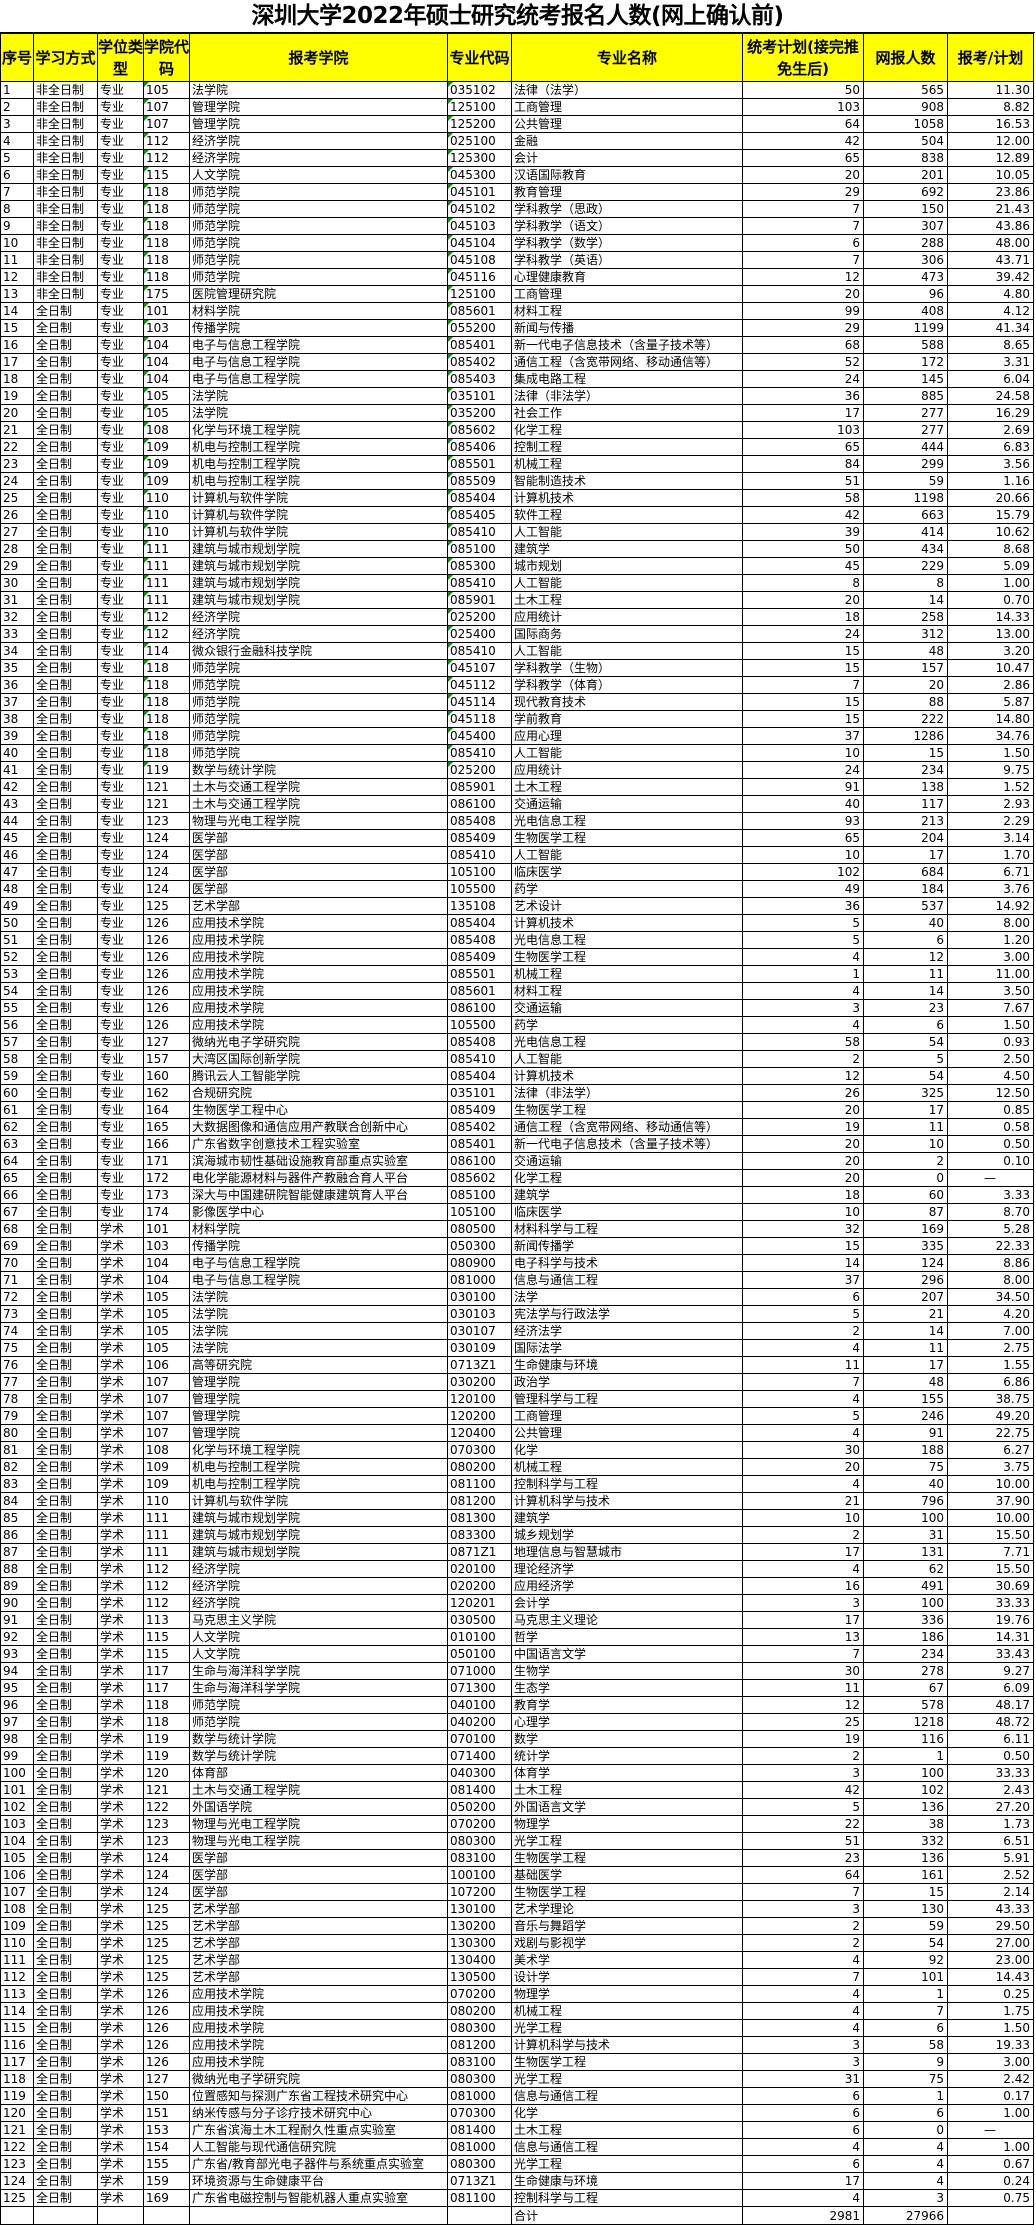  I want to click on cell-college-code: 117, so click(166, 1688).